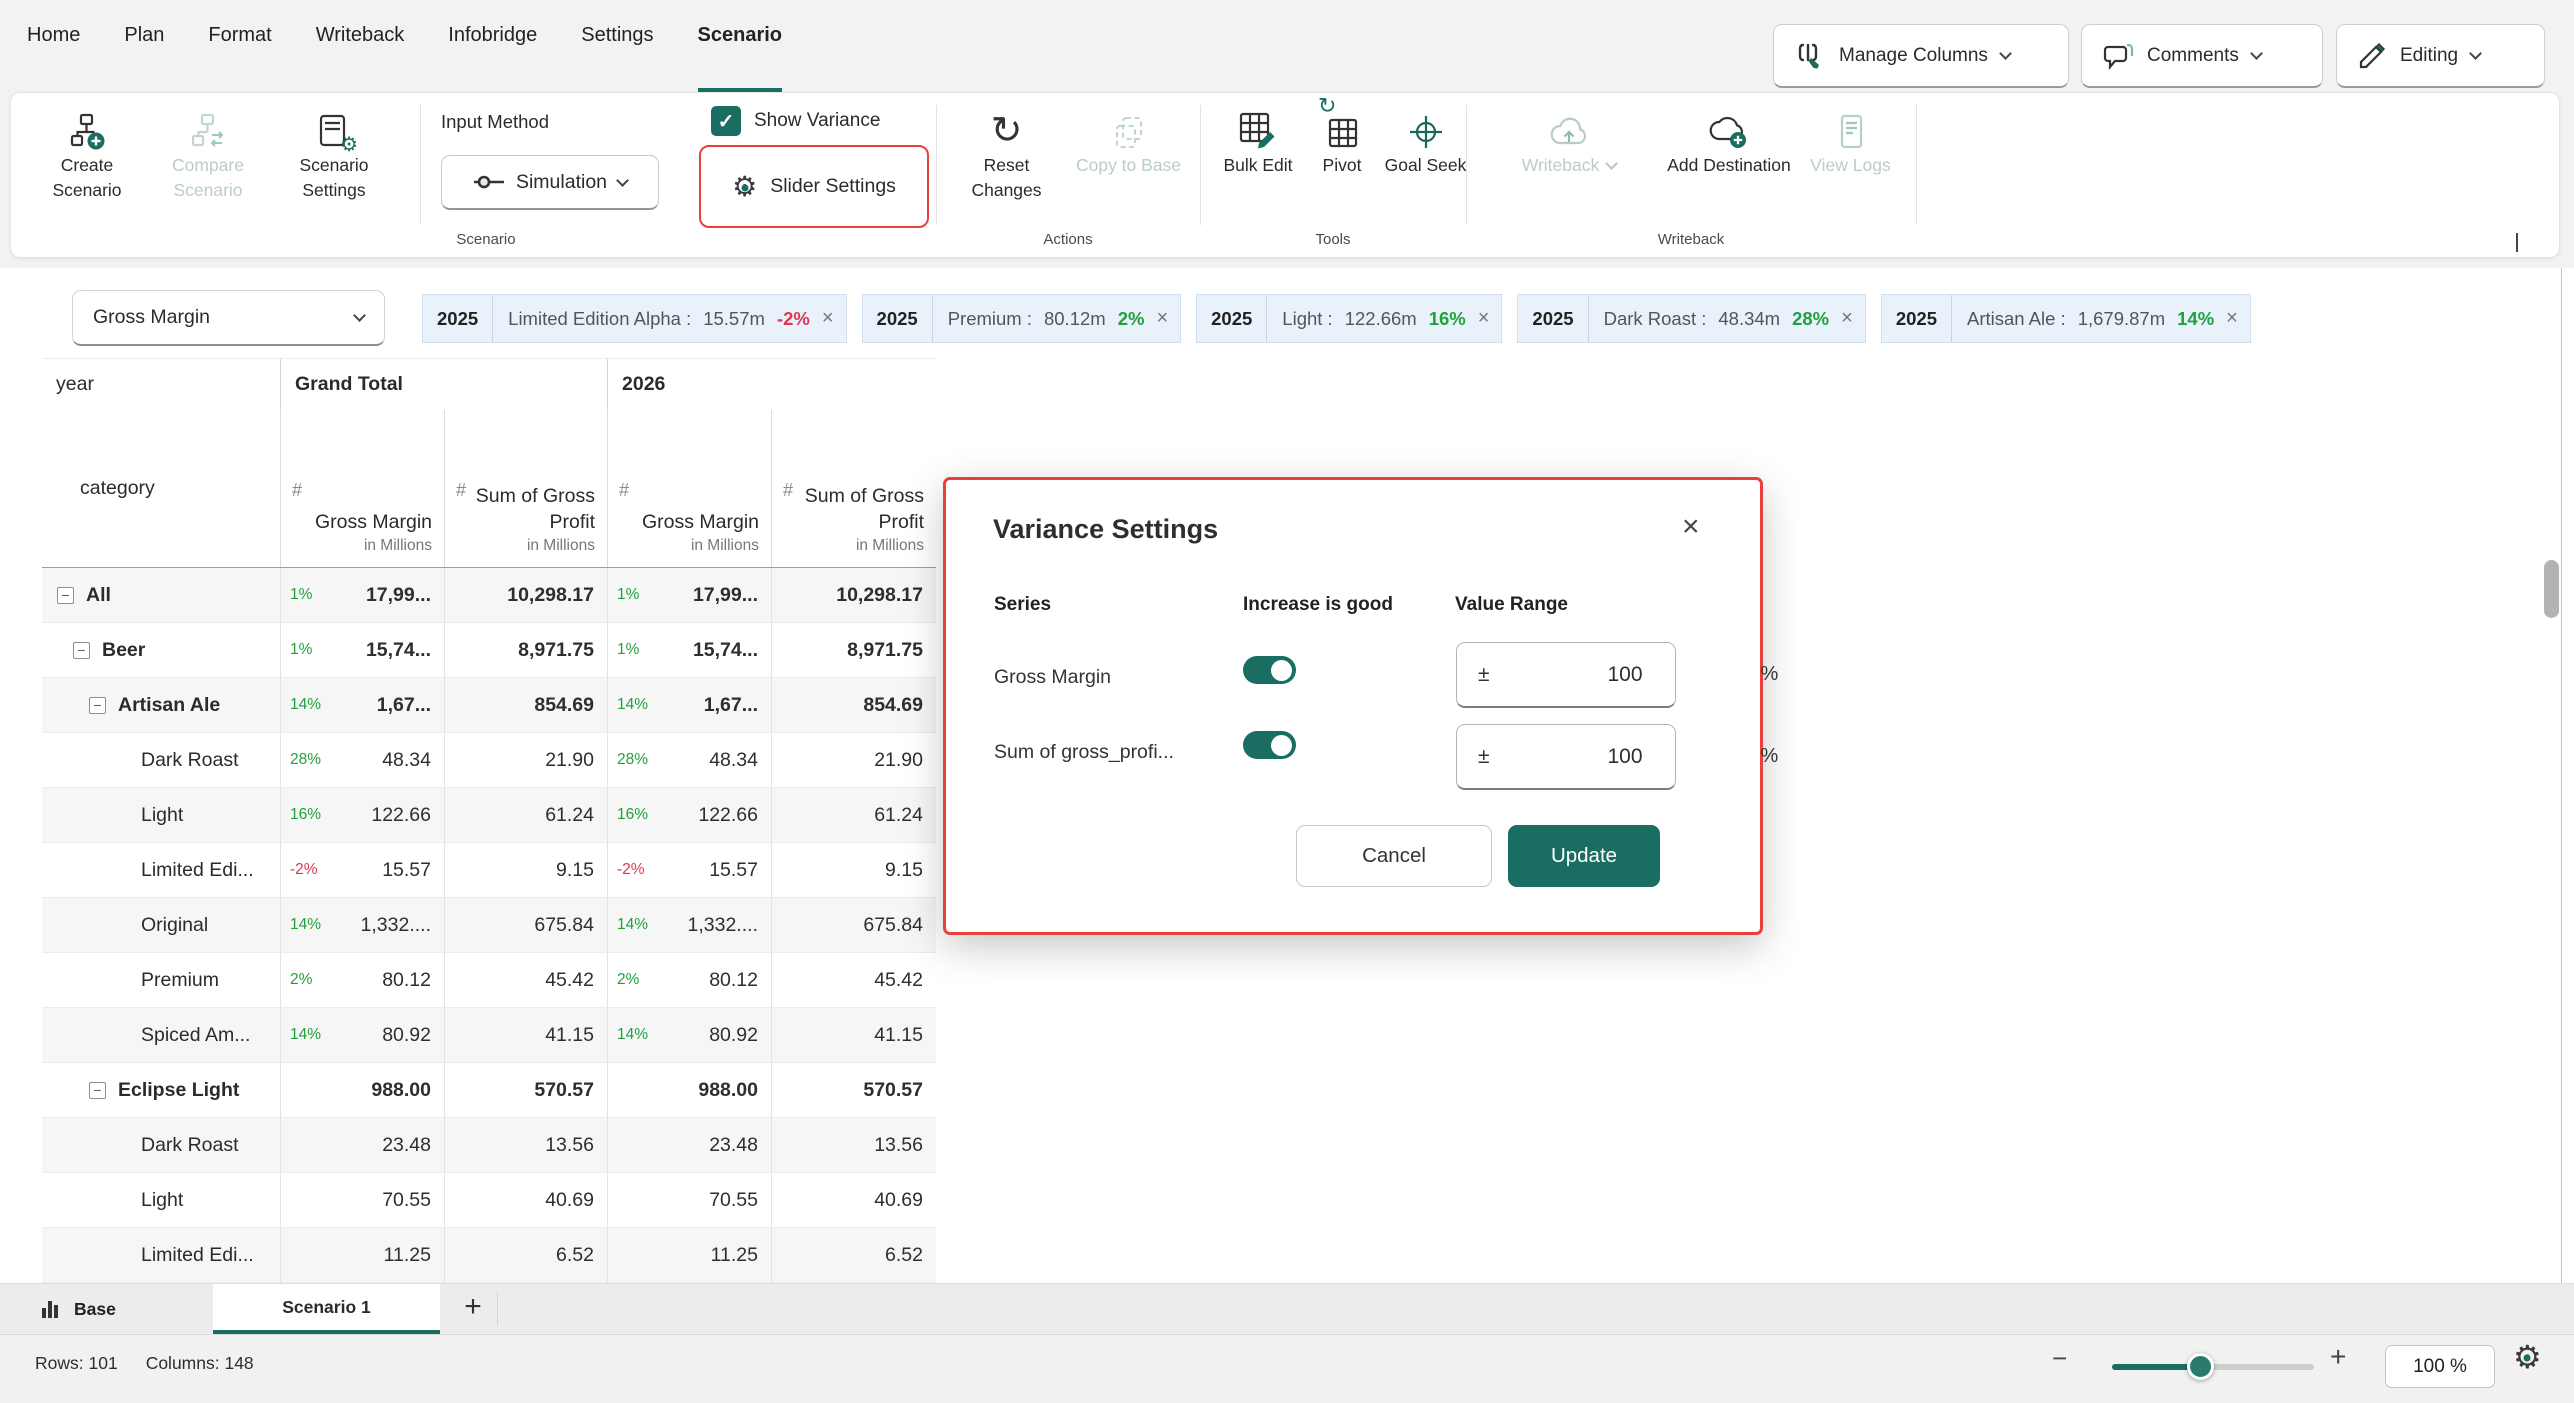 The height and width of the screenshot is (1403, 2574). Describe the element at coordinates (228, 318) in the screenshot. I see `measure-selector-dropdown: Gross Margin` at that location.